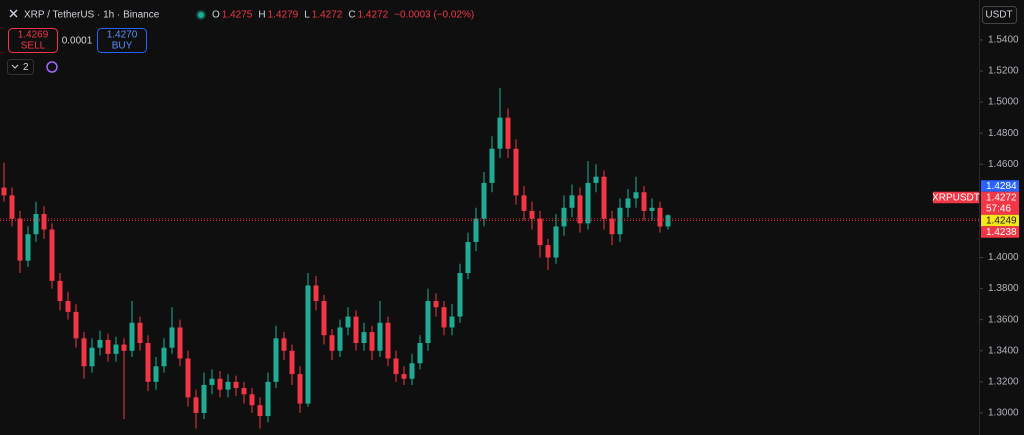  Describe the element at coordinates (1001, 220) in the screenshot. I see `price-marker-label: 1.4249` at that location.